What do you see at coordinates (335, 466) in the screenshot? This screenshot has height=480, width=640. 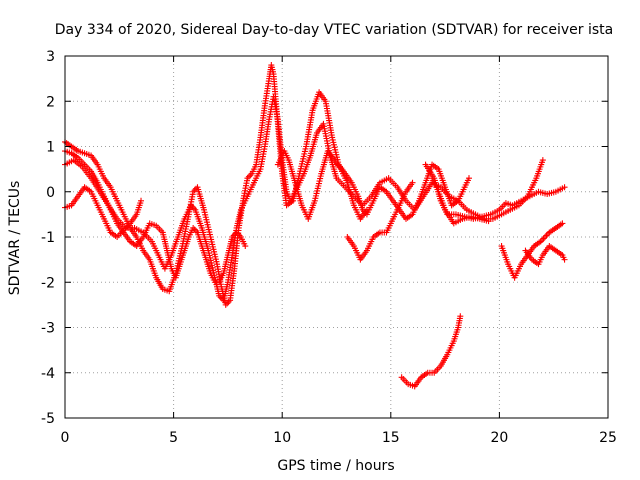 I see `x-axis-label: GPS time / hours` at bounding box center [335, 466].